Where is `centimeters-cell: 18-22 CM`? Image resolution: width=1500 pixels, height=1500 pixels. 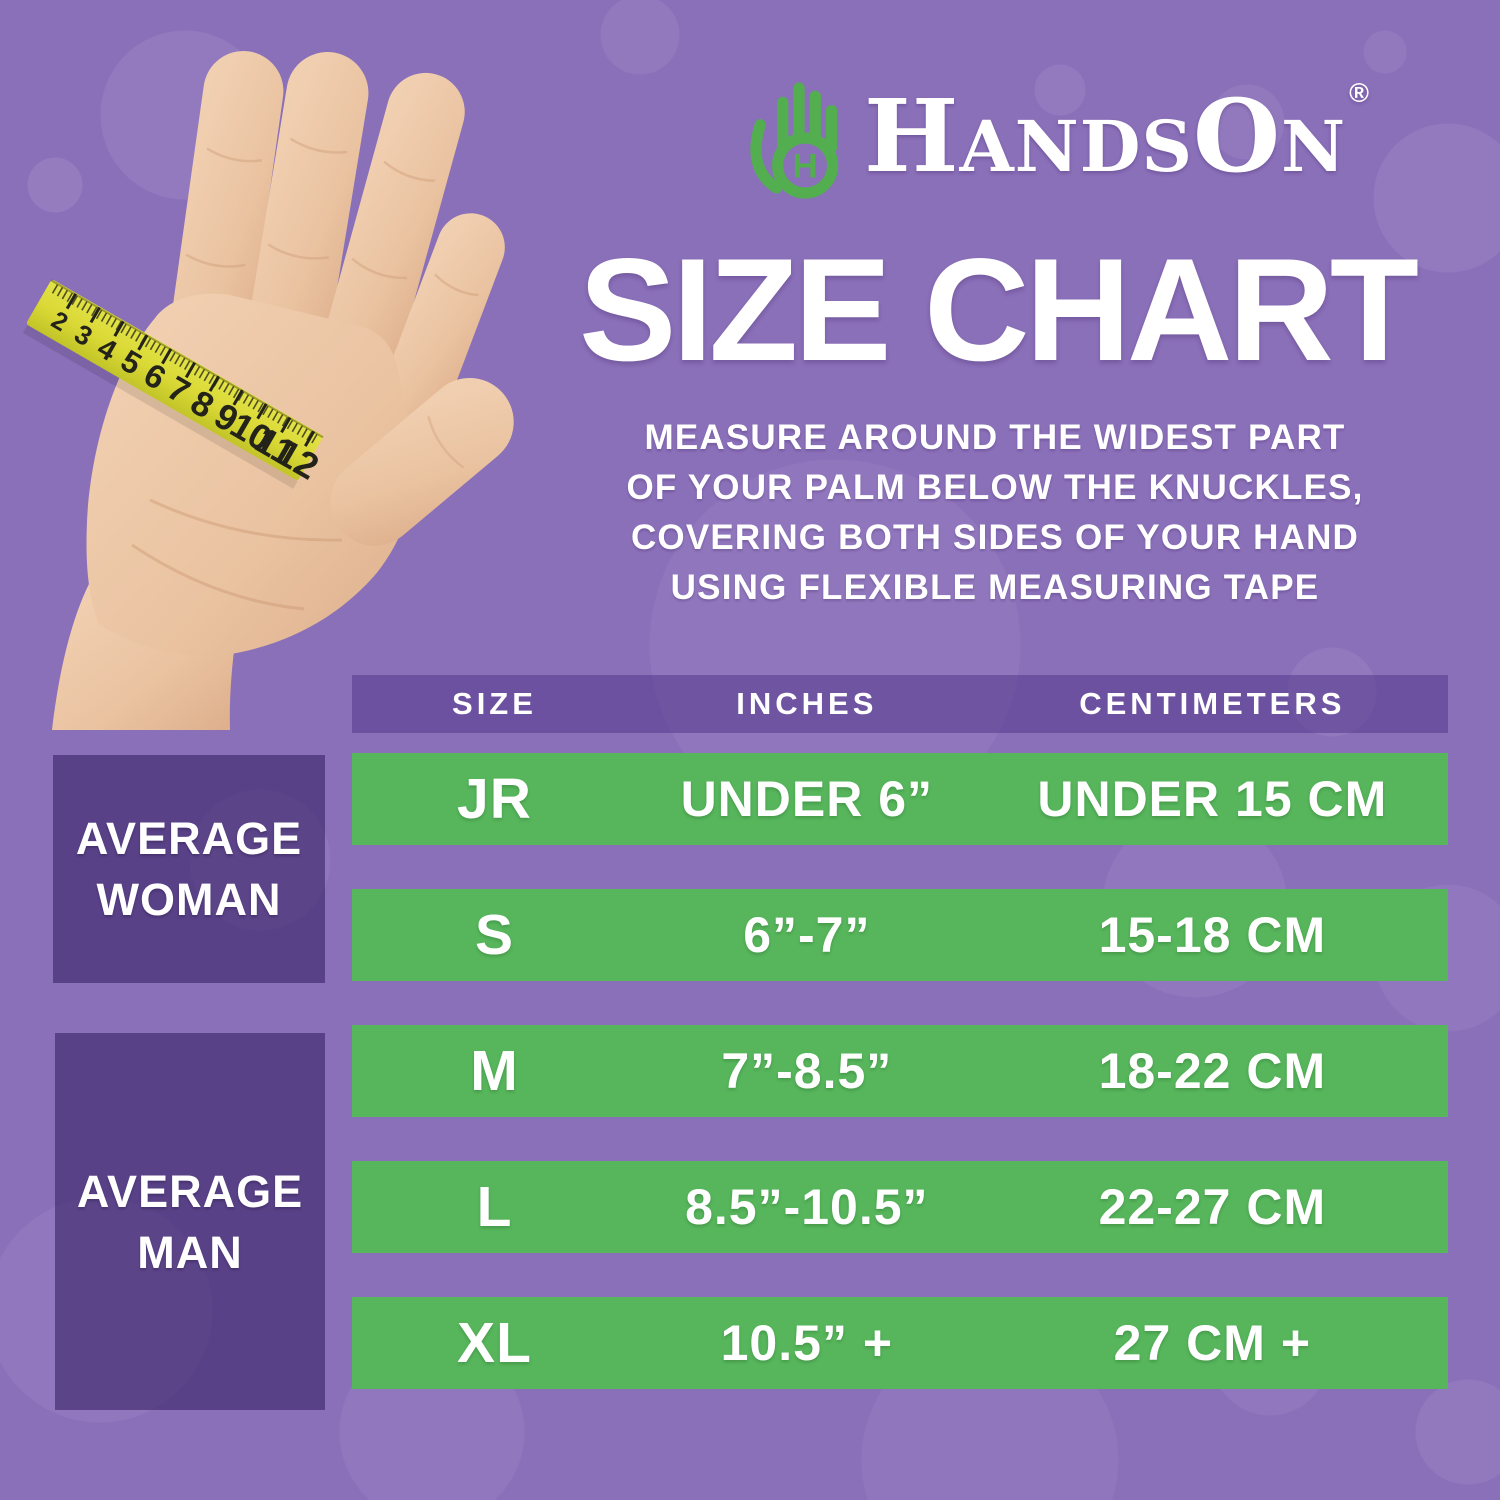
centimeters-cell: 18-22 CM is located at coordinates (1212, 1071).